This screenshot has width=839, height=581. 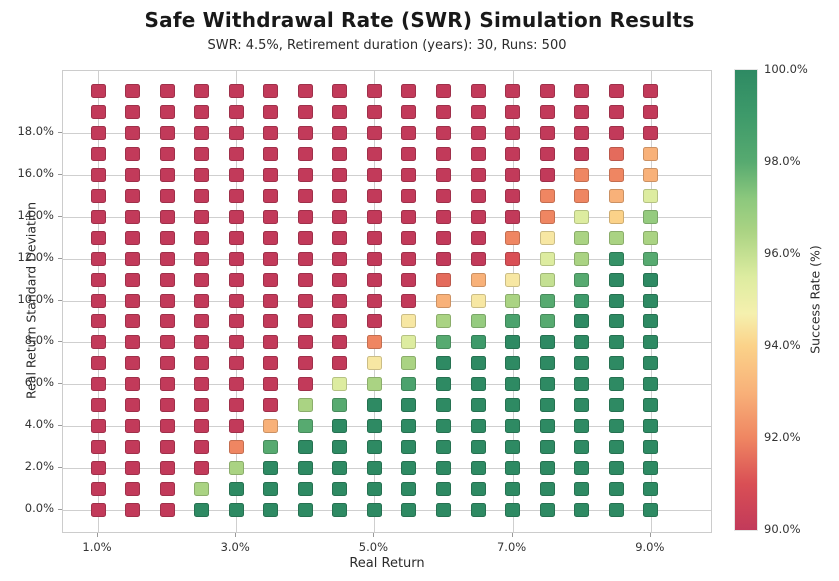 What do you see at coordinates (746, 300) in the screenshot?
I see `colorbar` at bounding box center [746, 300].